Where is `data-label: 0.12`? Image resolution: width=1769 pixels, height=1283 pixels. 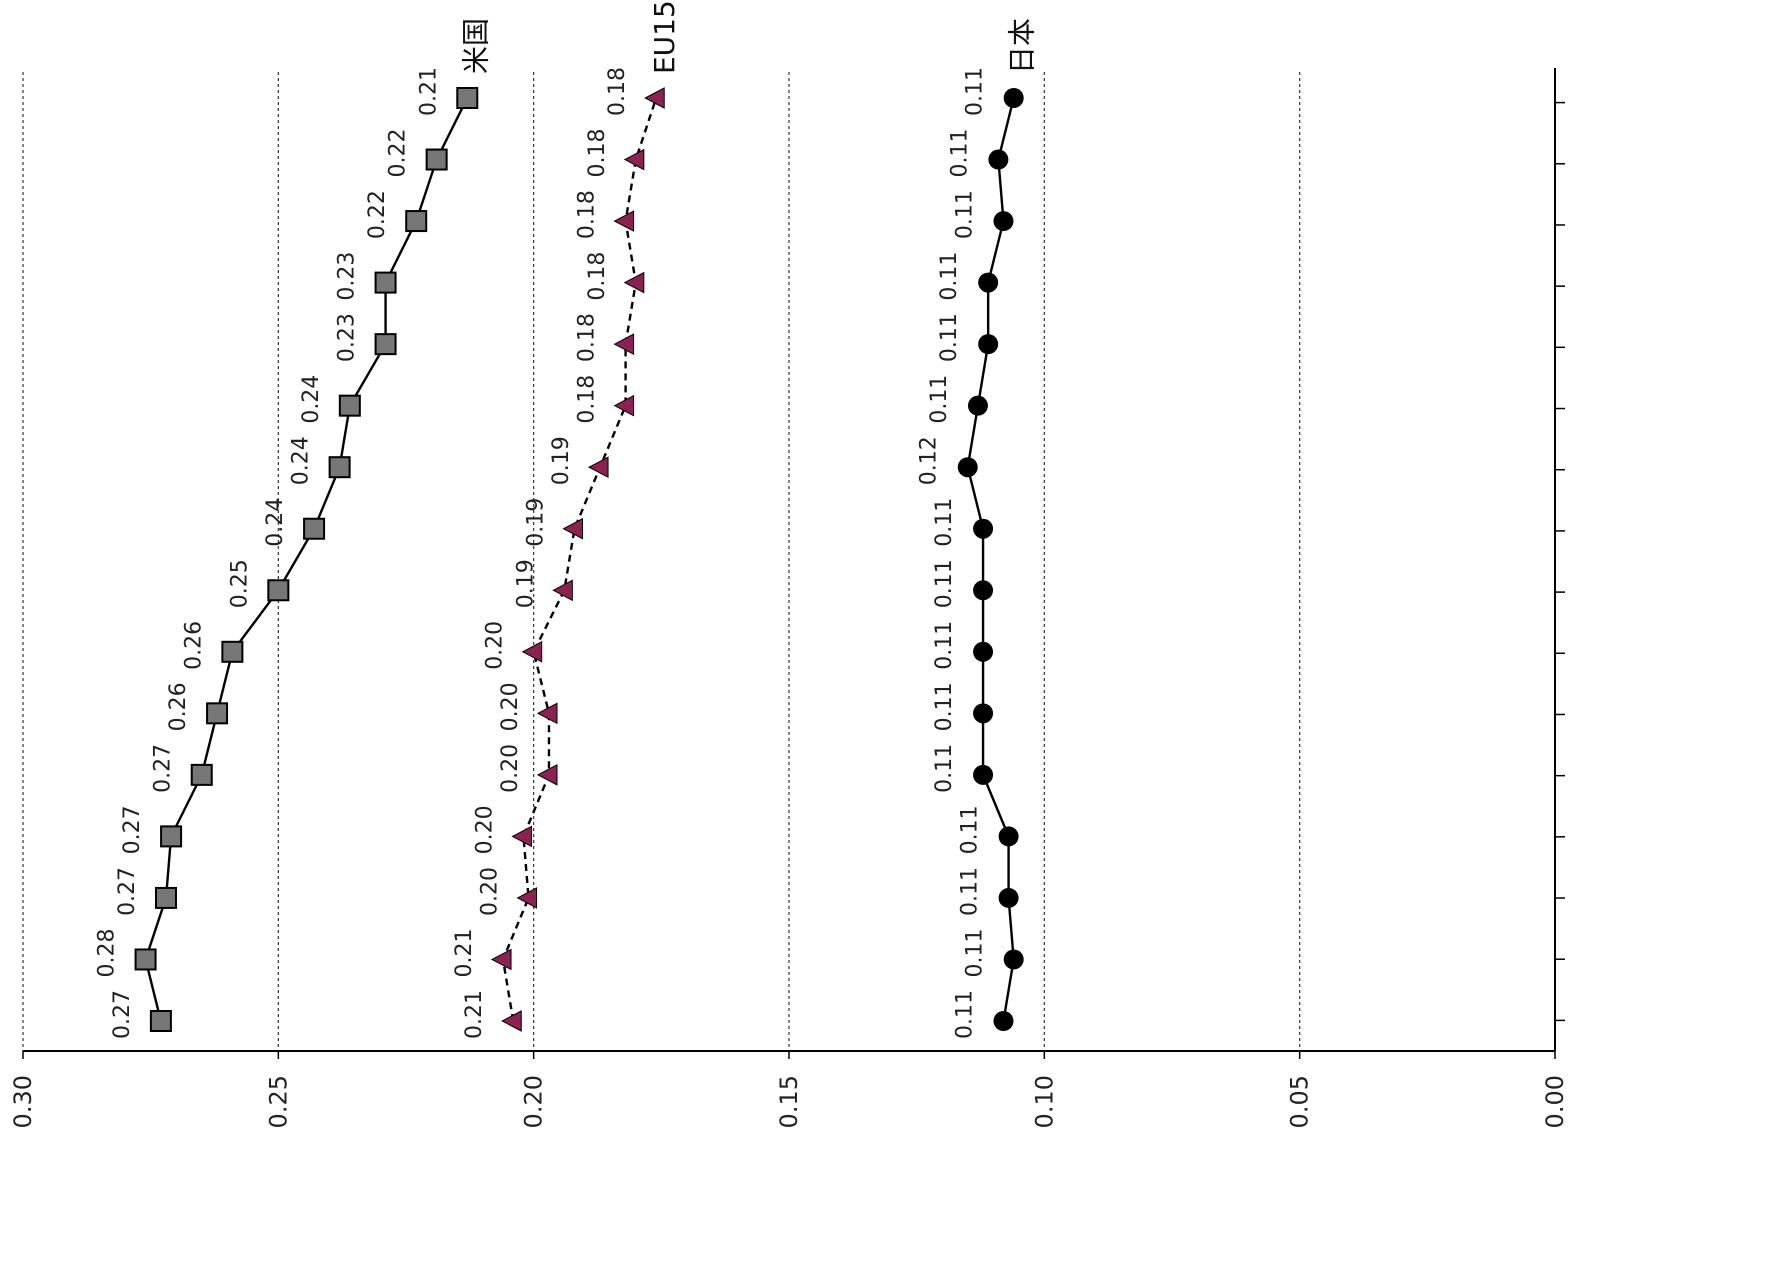 data-label: 0.12 is located at coordinates (929, 460).